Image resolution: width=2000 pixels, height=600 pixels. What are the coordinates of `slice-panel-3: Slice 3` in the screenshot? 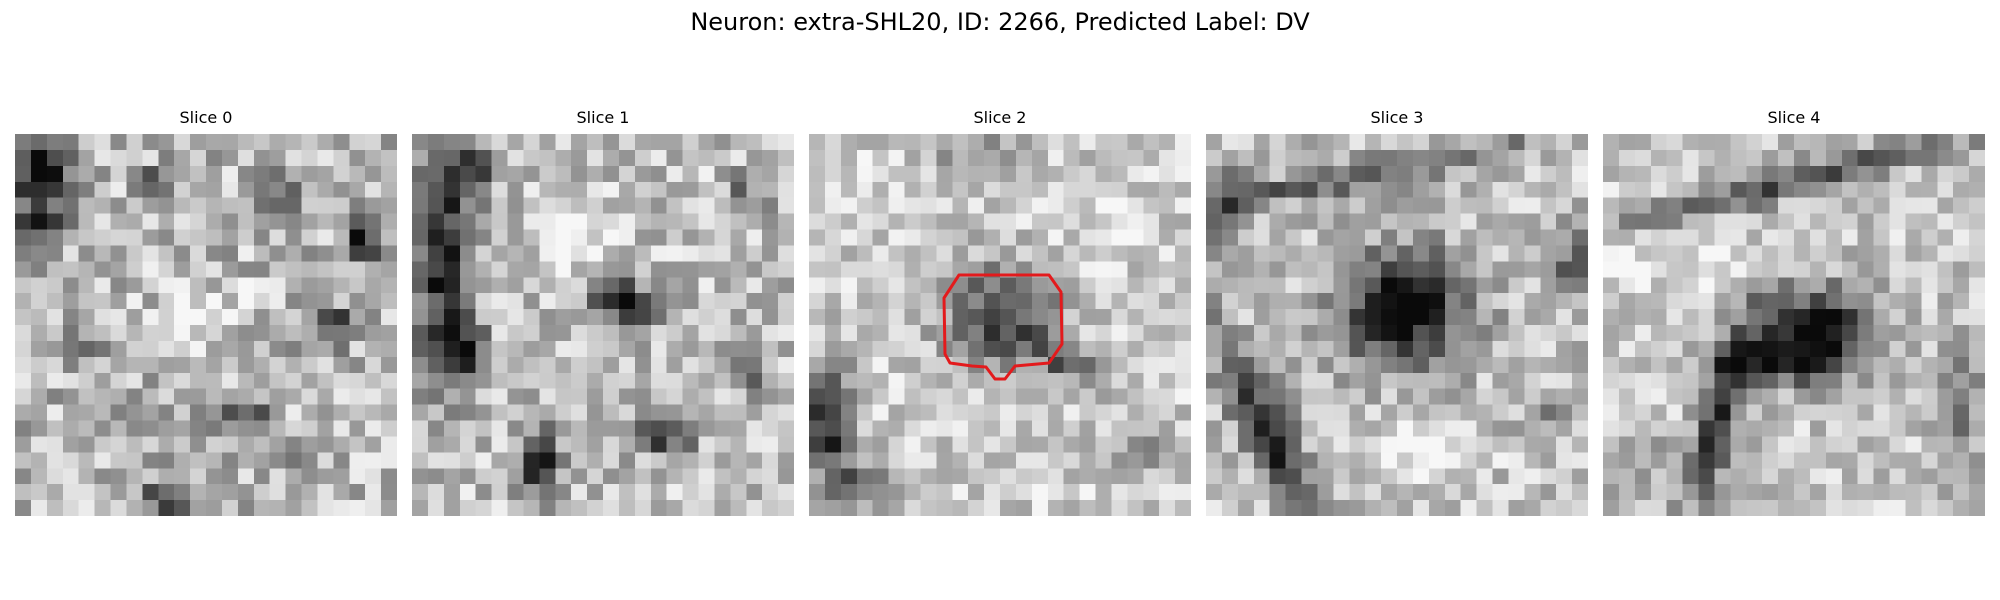 It's located at (1397, 311).